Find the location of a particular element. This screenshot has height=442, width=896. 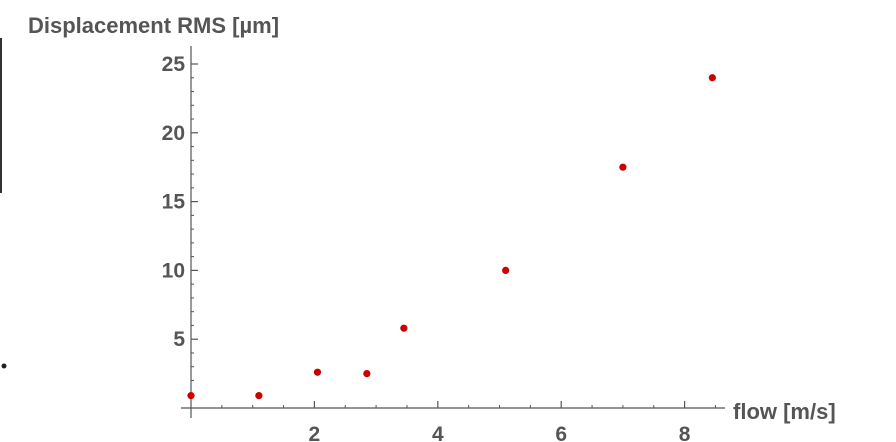

y-tick-label: 5 is located at coordinates (179, 339).